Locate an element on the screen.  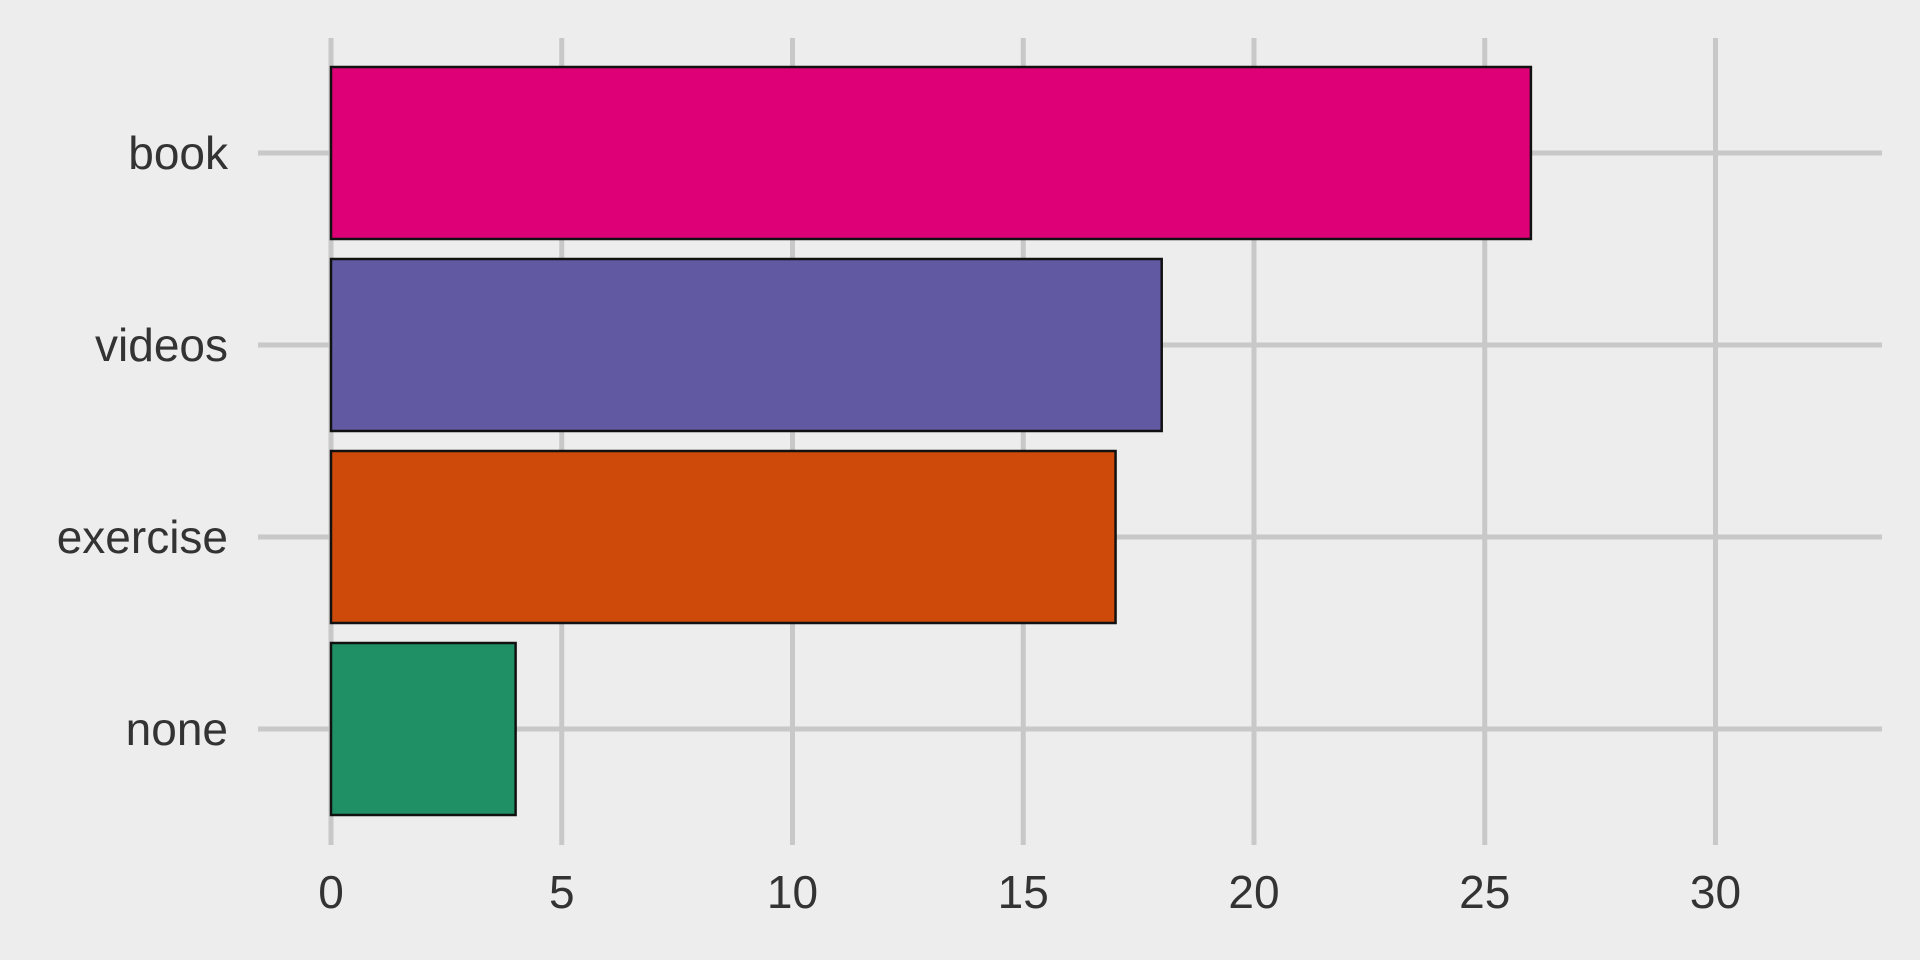
x-tick-label: 10 is located at coordinates (792, 892).